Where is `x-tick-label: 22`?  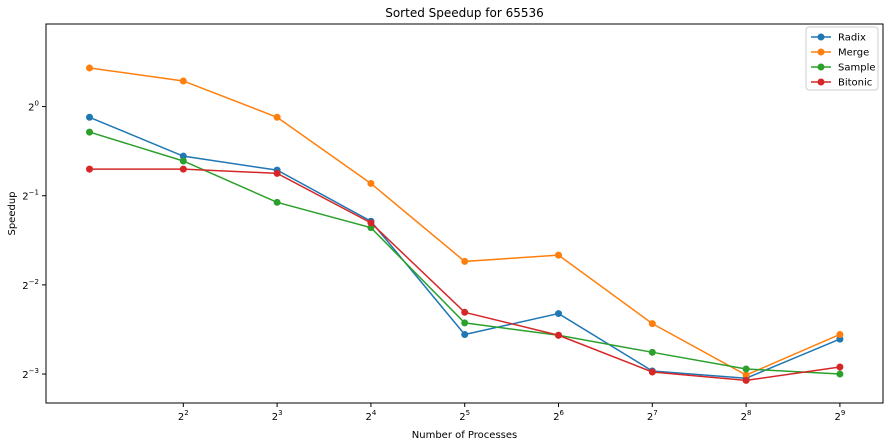 x-tick-label: 22 is located at coordinates (183, 416).